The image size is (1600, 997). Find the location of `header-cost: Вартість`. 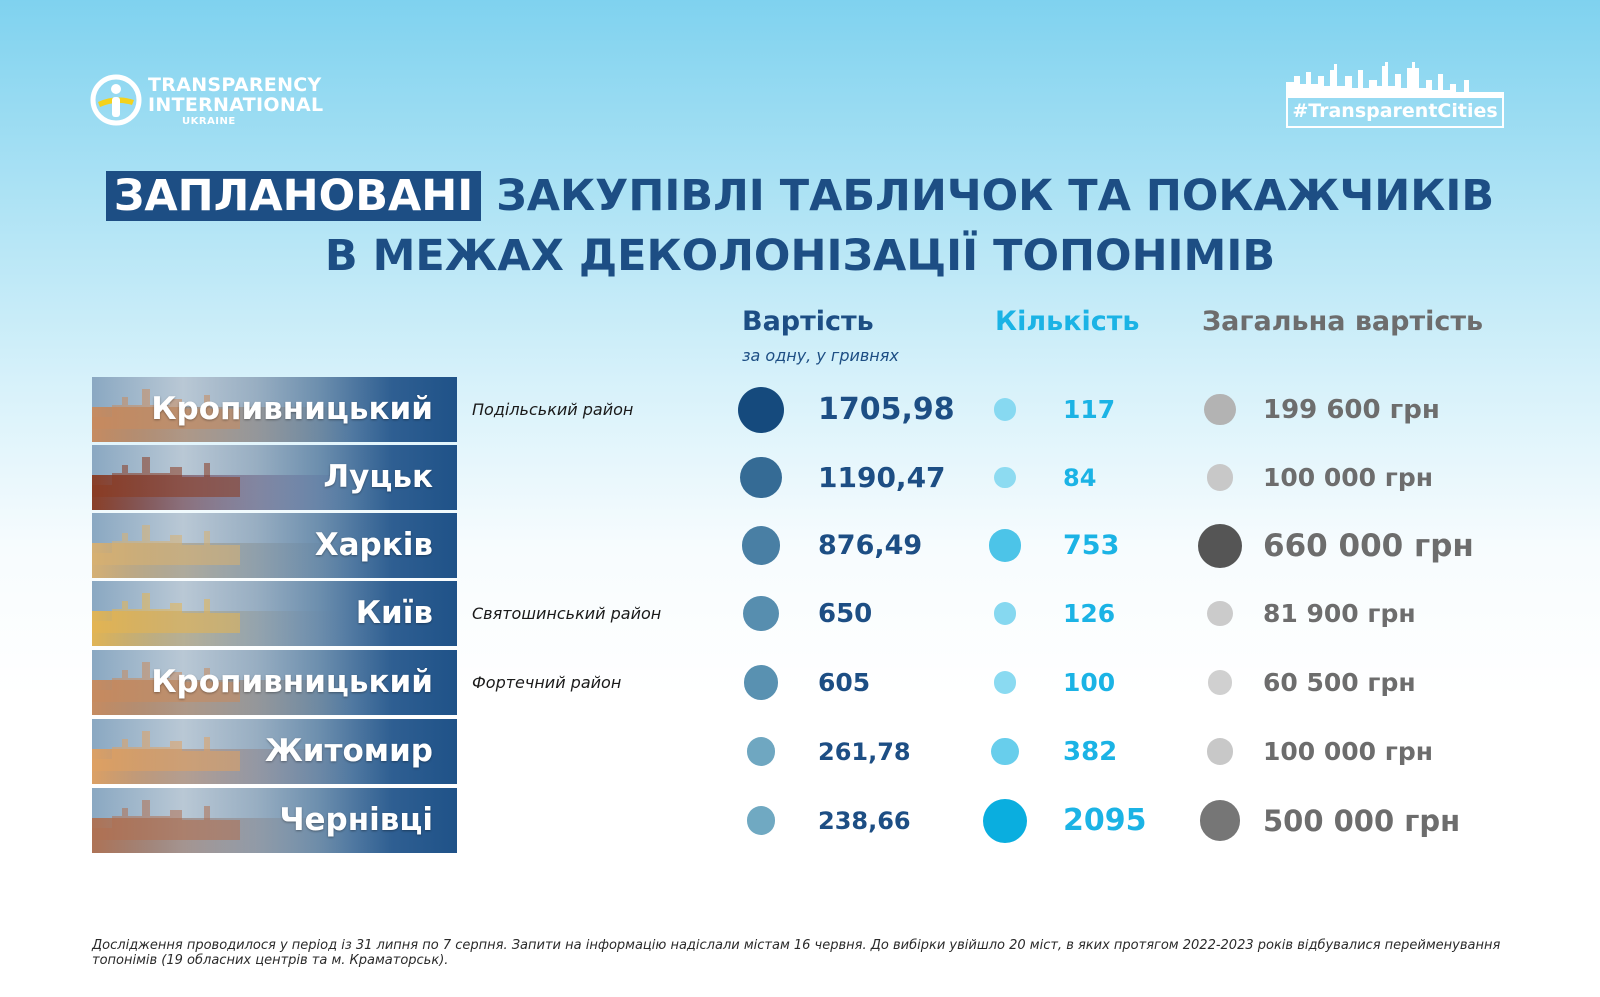

header-cost: Вартість is located at coordinates (808, 321).